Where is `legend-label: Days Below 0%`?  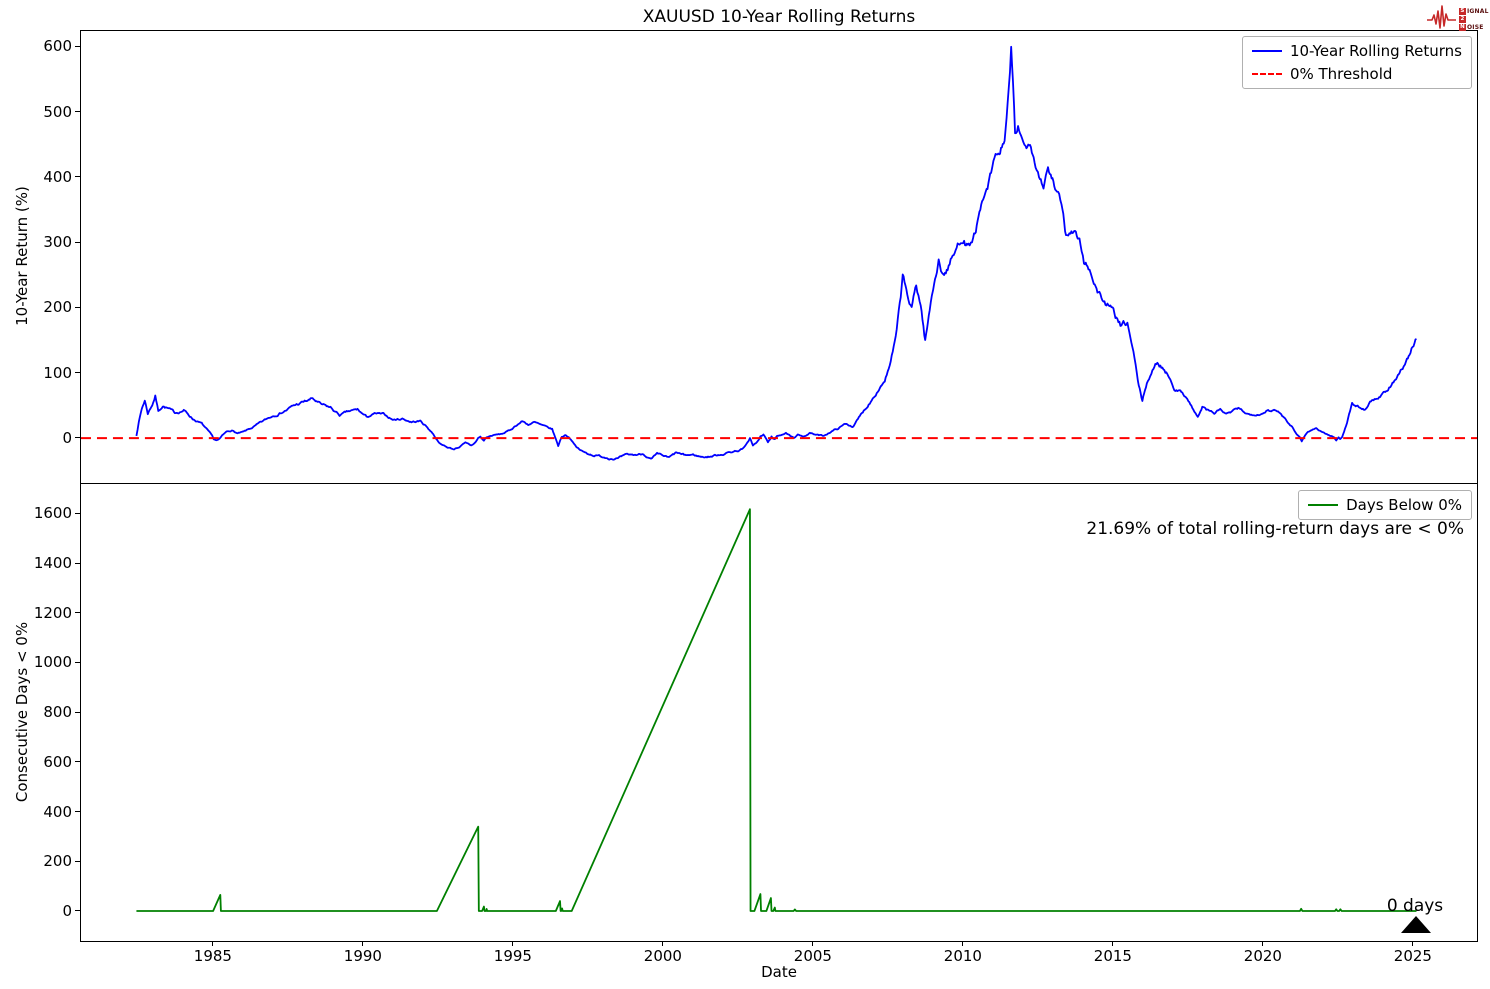 legend-label: Days Below 0% is located at coordinates (1404, 505).